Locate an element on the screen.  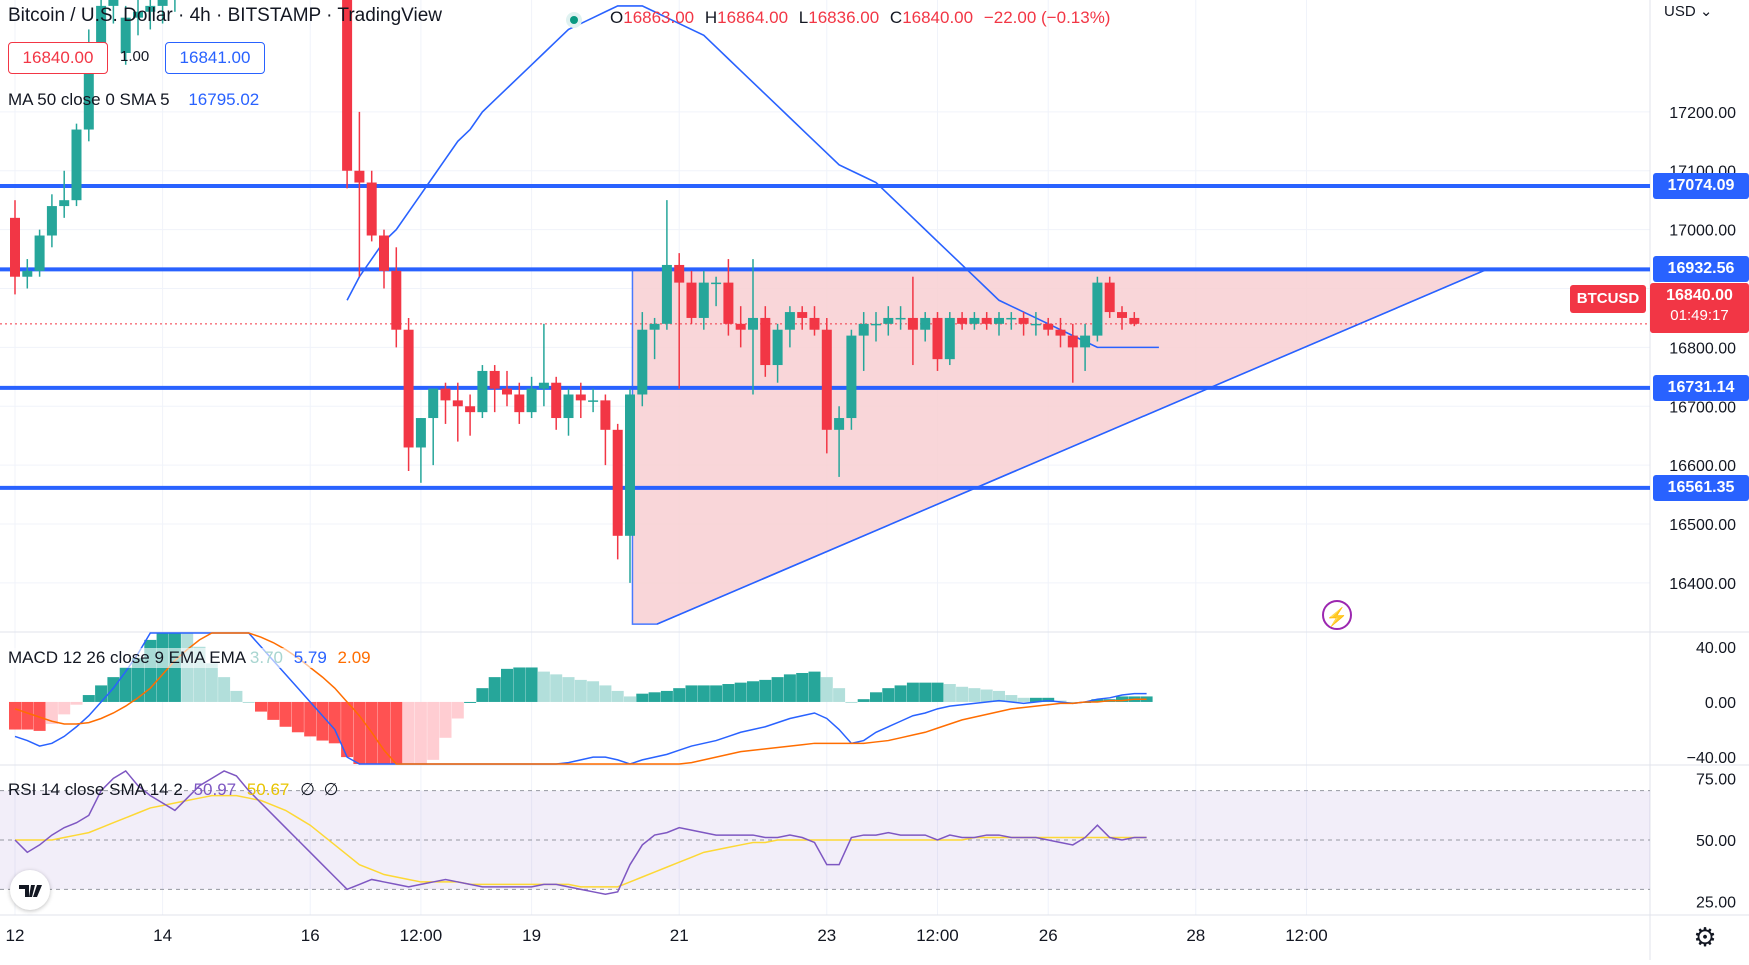
rsi-legend: RSI 14 close SMA 14 2 50.97 50.67 ∅ ∅ is located at coordinates (173, 789).